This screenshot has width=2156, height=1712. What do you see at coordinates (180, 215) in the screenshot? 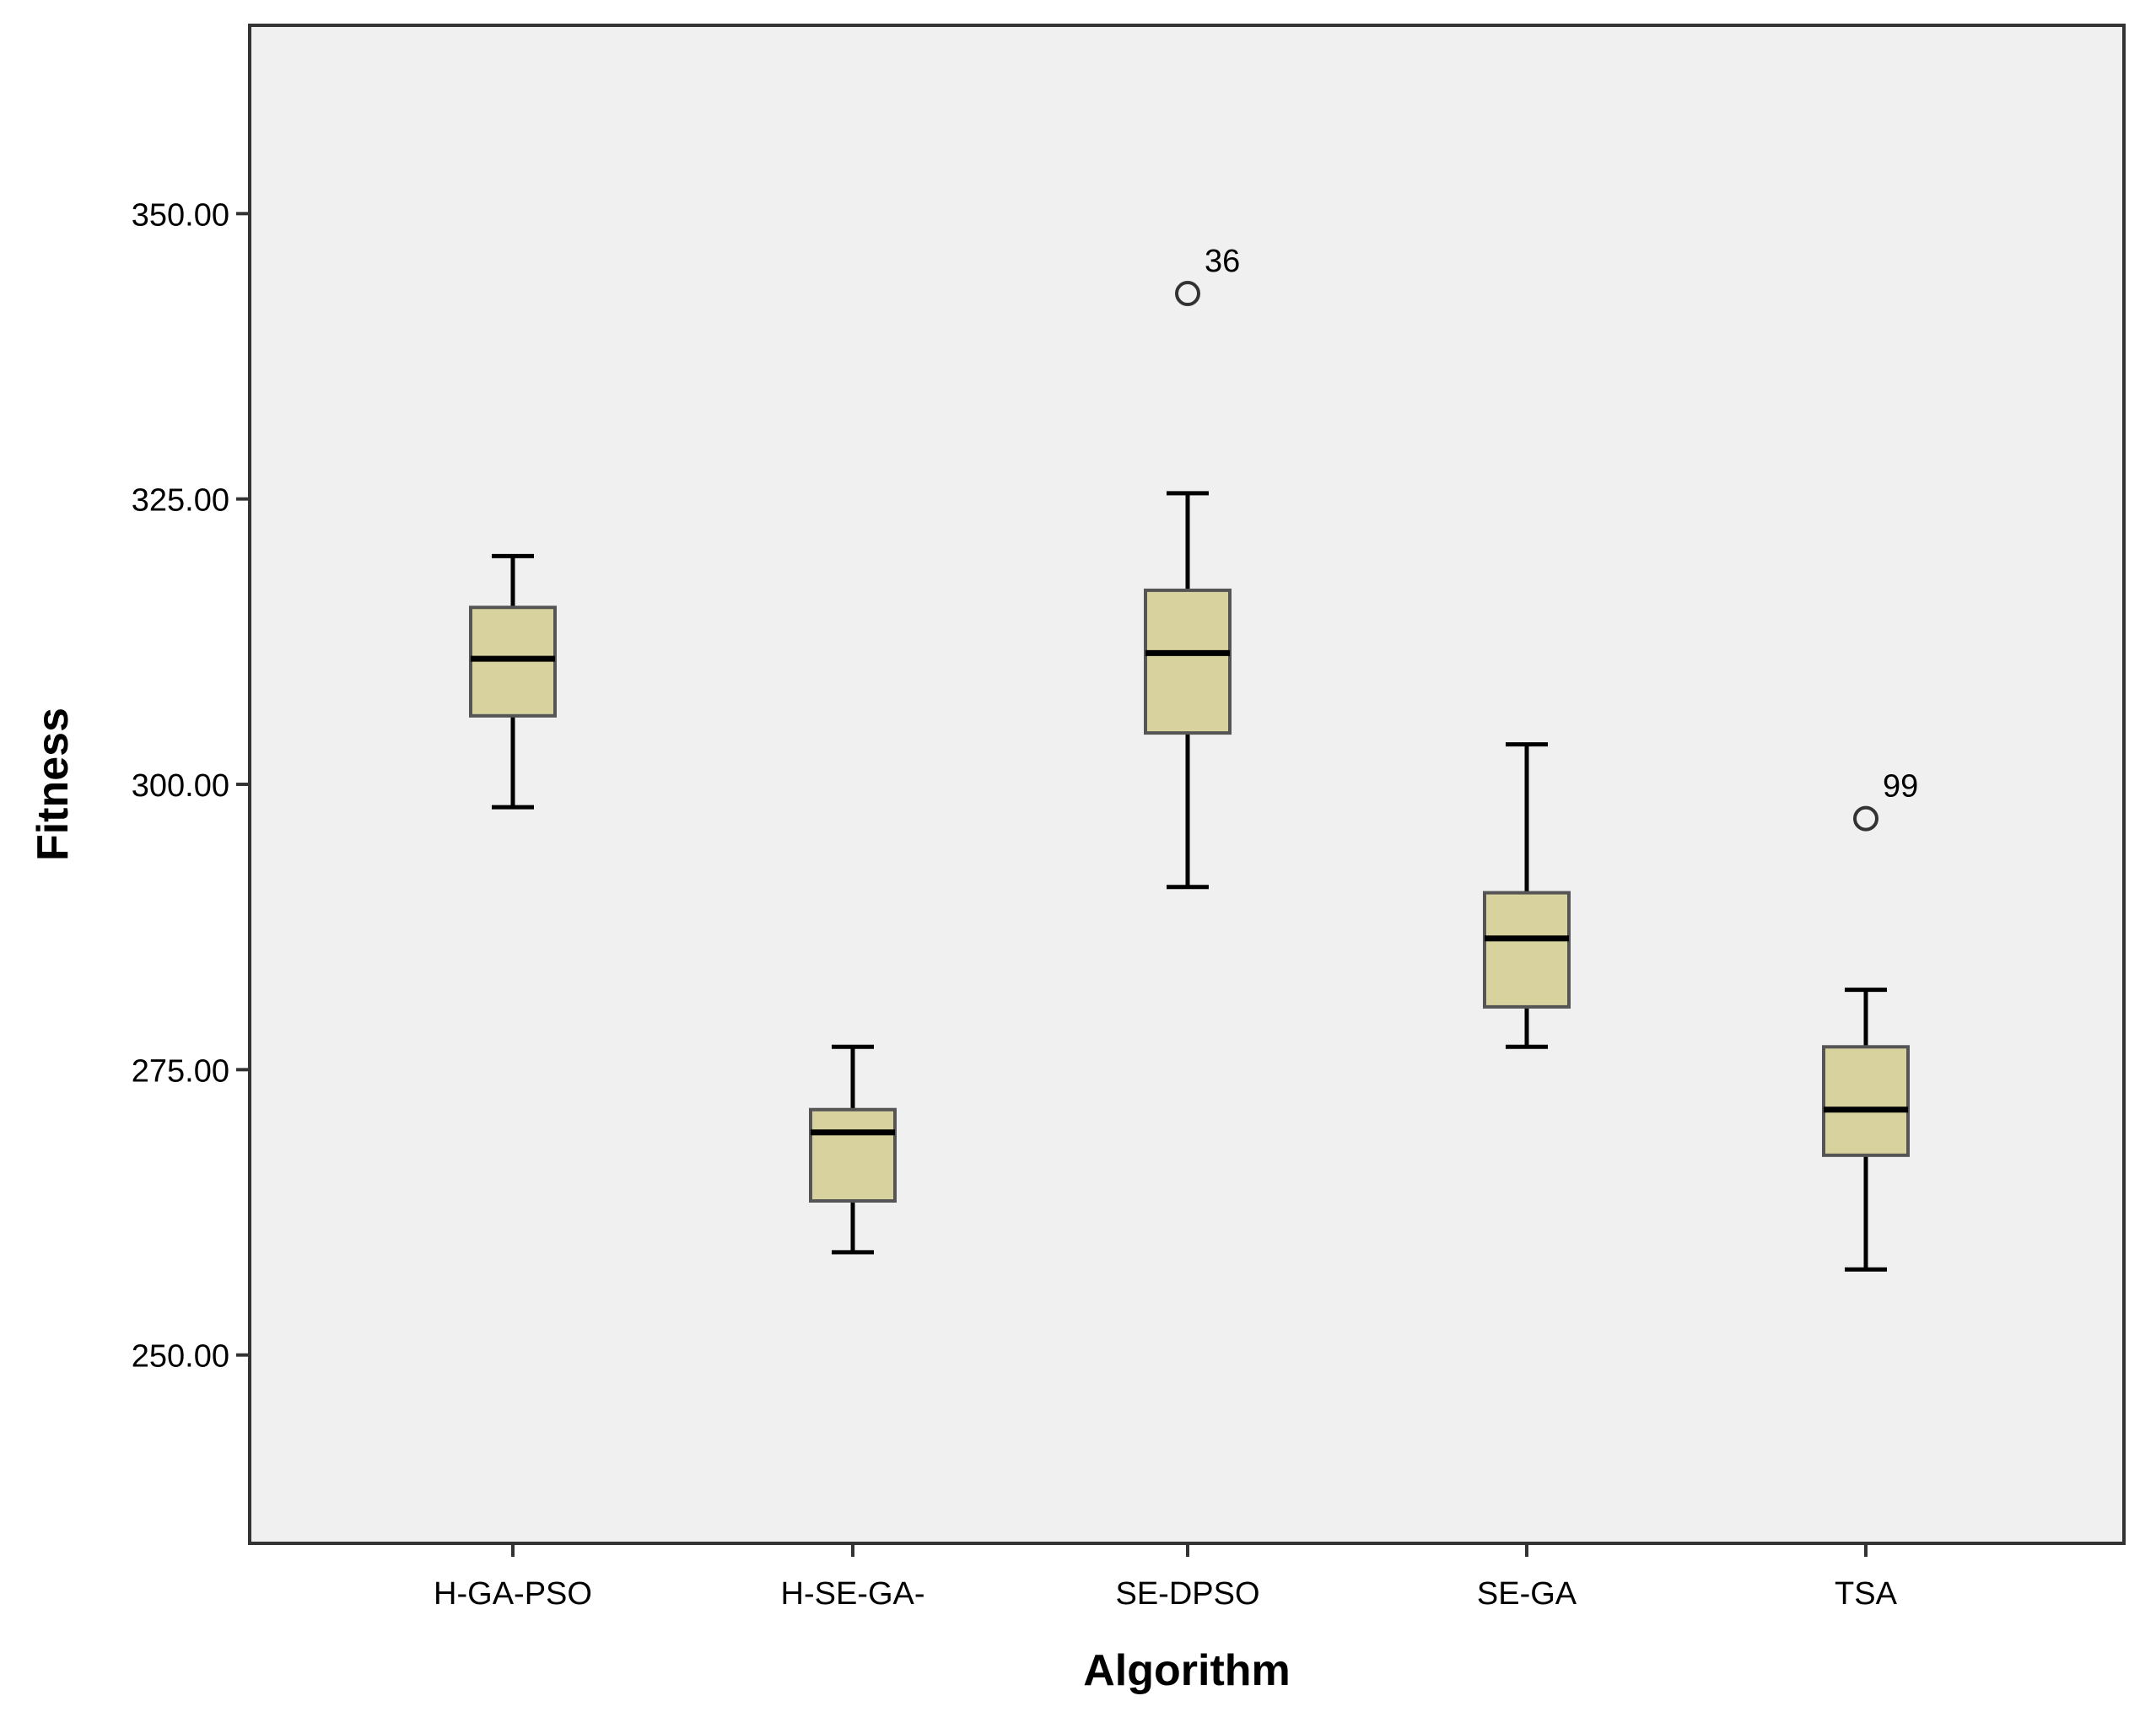
I see `y-tick-label: 350.00` at bounding box center [180, 215].